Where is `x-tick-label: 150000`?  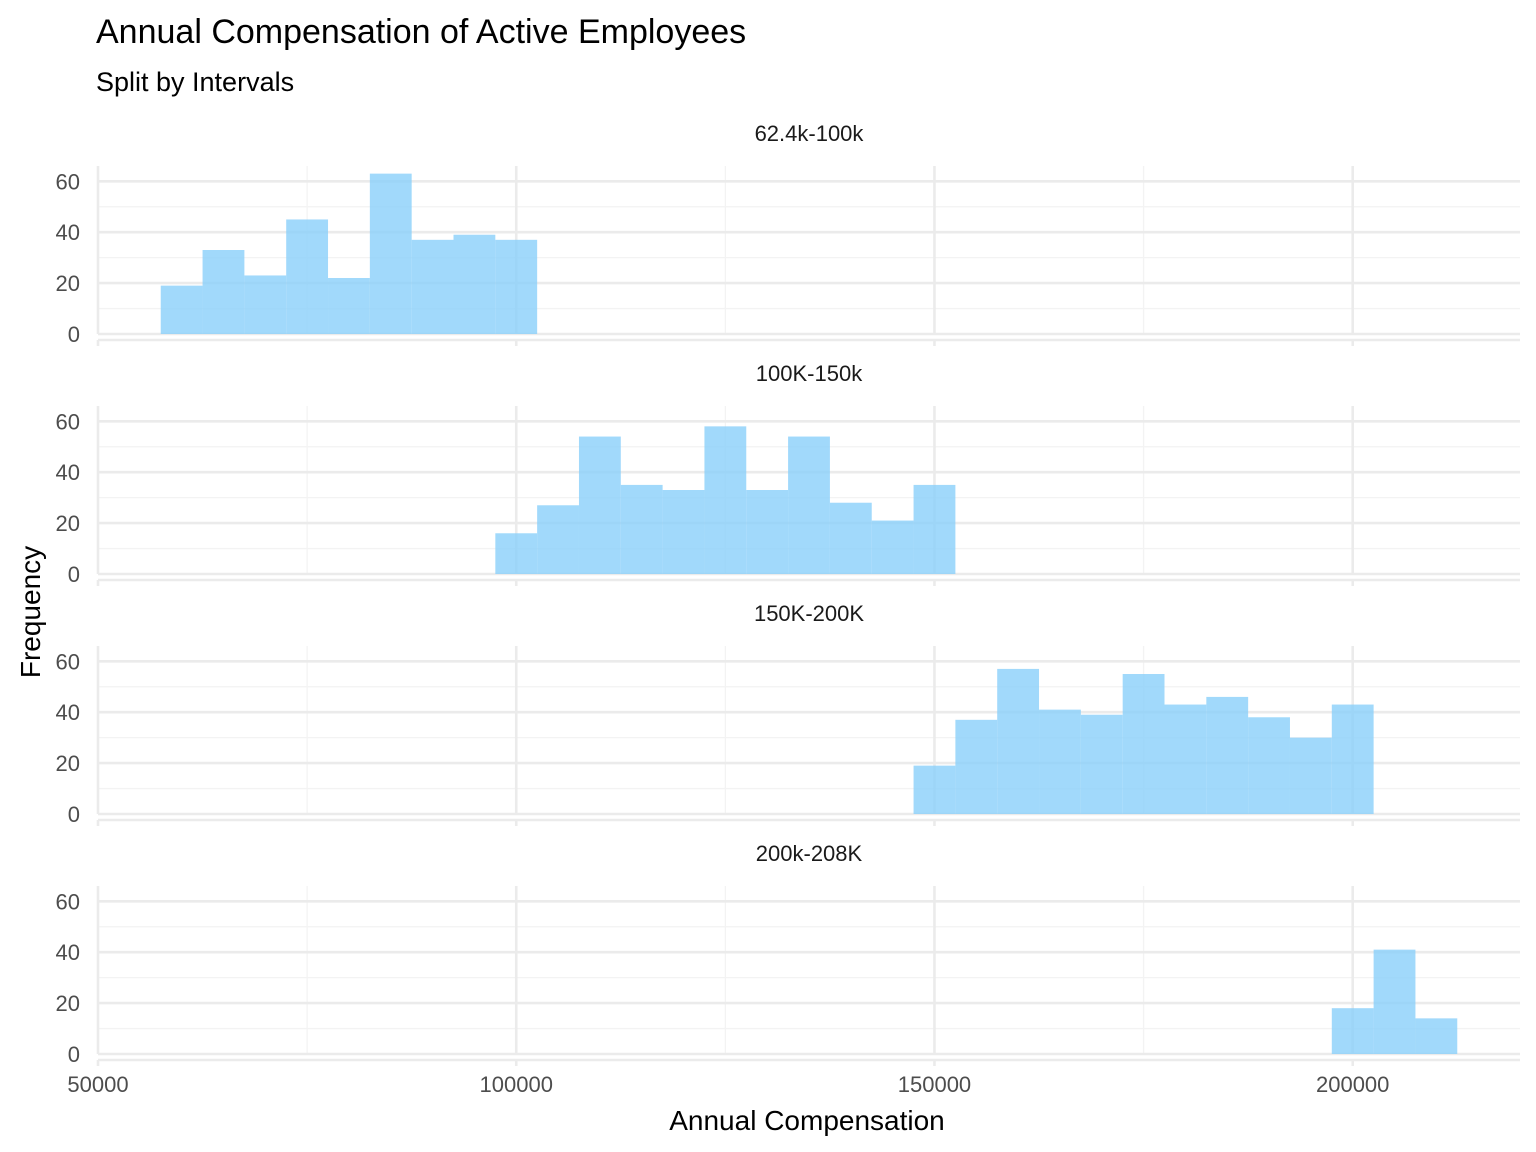 x-tick-label: 150000 is located at coordinates (934, 1084).